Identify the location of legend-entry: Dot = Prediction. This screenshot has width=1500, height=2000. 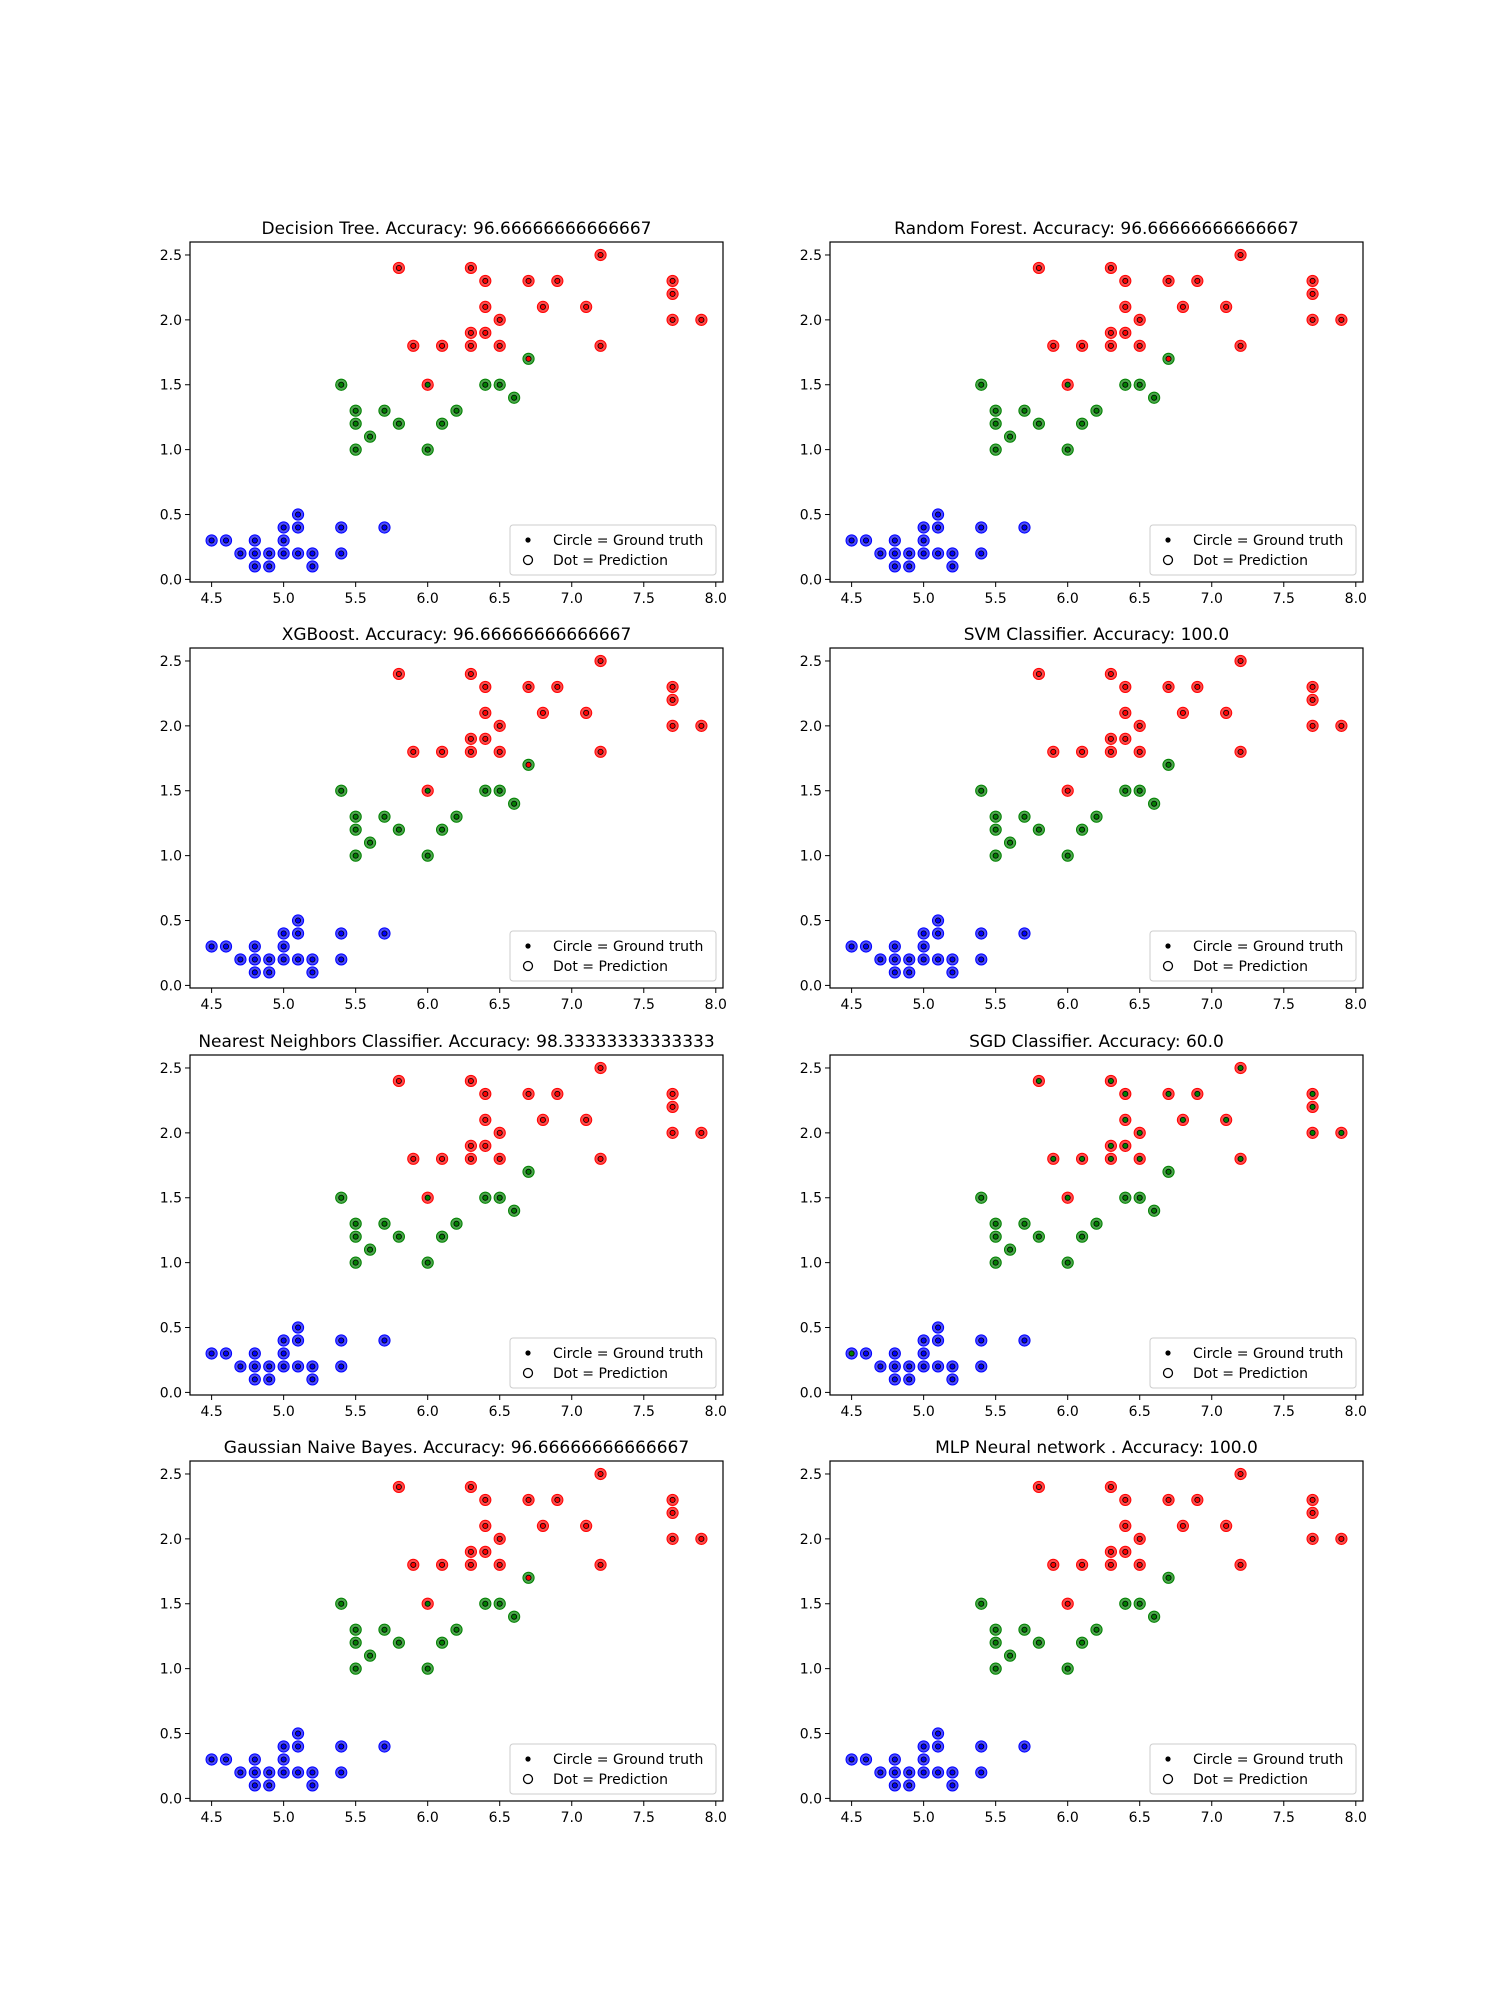
(1250, 967).